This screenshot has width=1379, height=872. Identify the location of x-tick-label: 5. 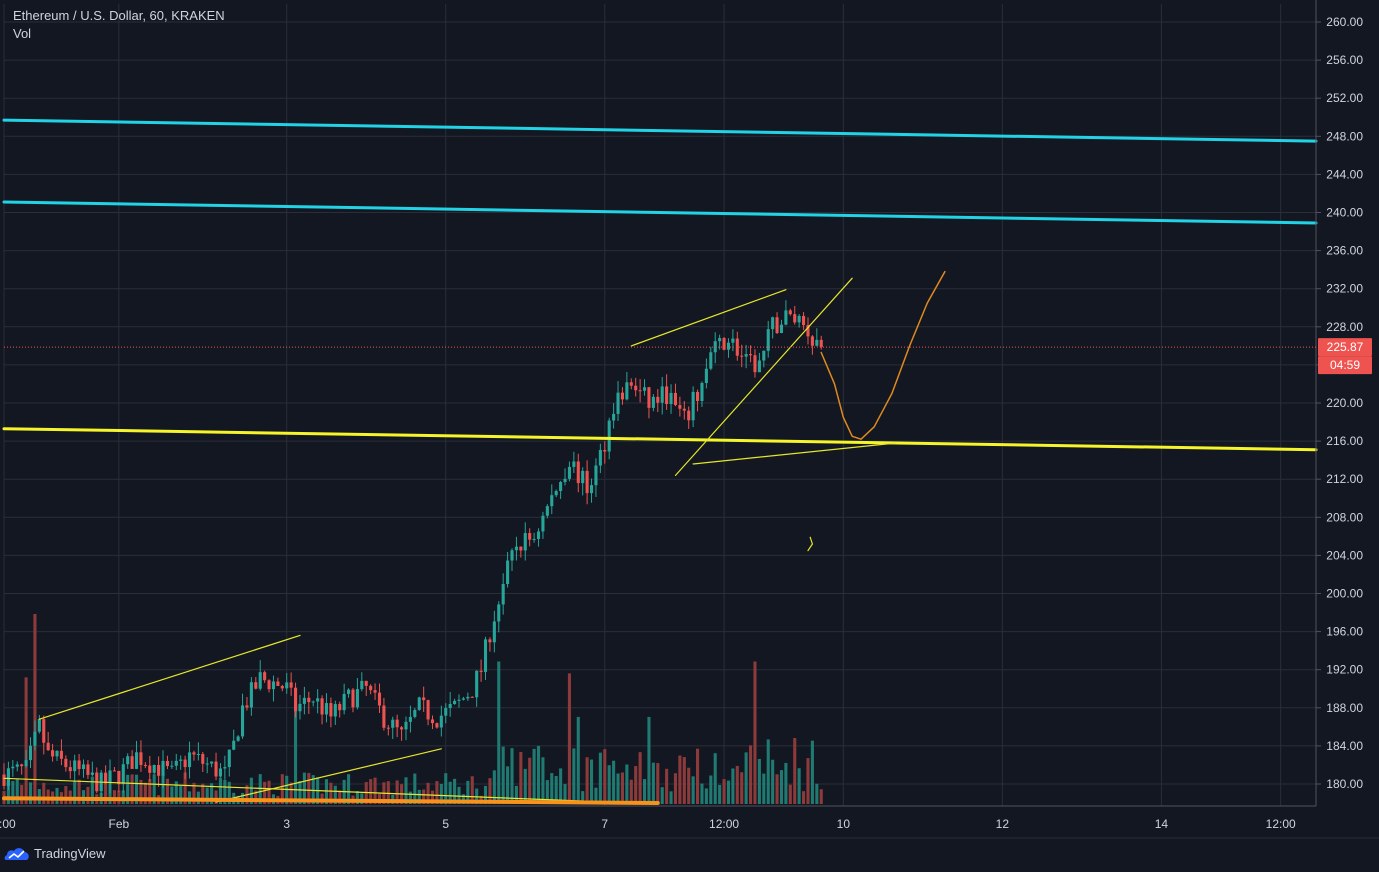
(445, 824).